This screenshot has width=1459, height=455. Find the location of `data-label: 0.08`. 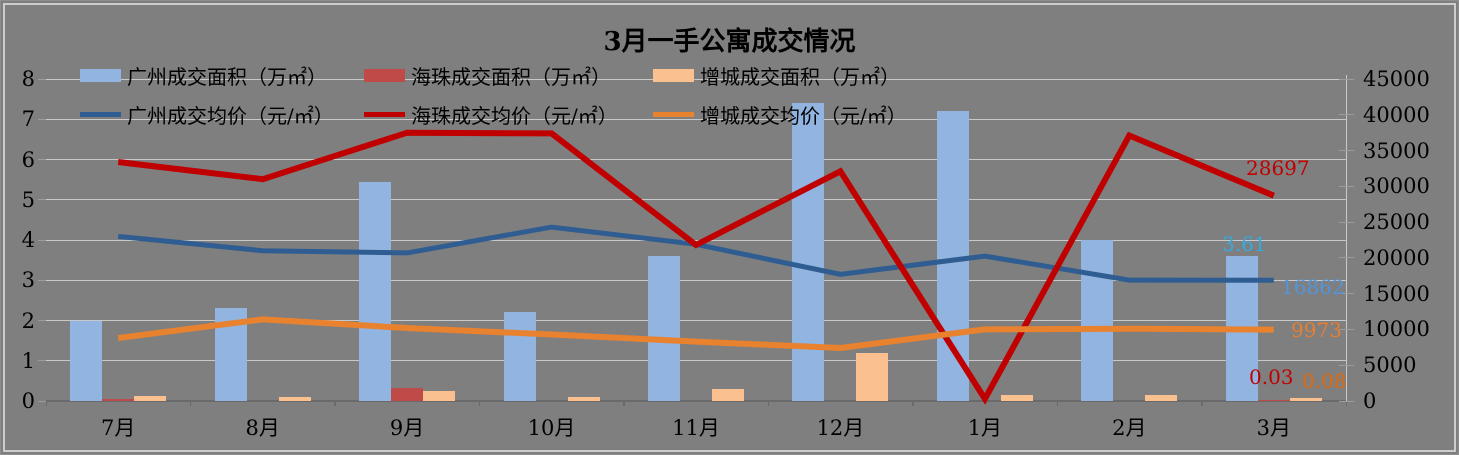

data-label: 0.08 is located at coordinates (1324, 381).